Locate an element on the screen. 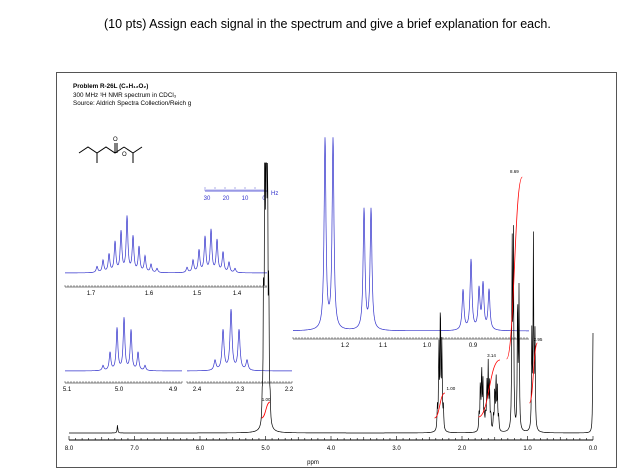 Image resolution: width=638 pixels, height=476 pixels. inset-tick-label: 1.2 is located at coordinates (345, 346).